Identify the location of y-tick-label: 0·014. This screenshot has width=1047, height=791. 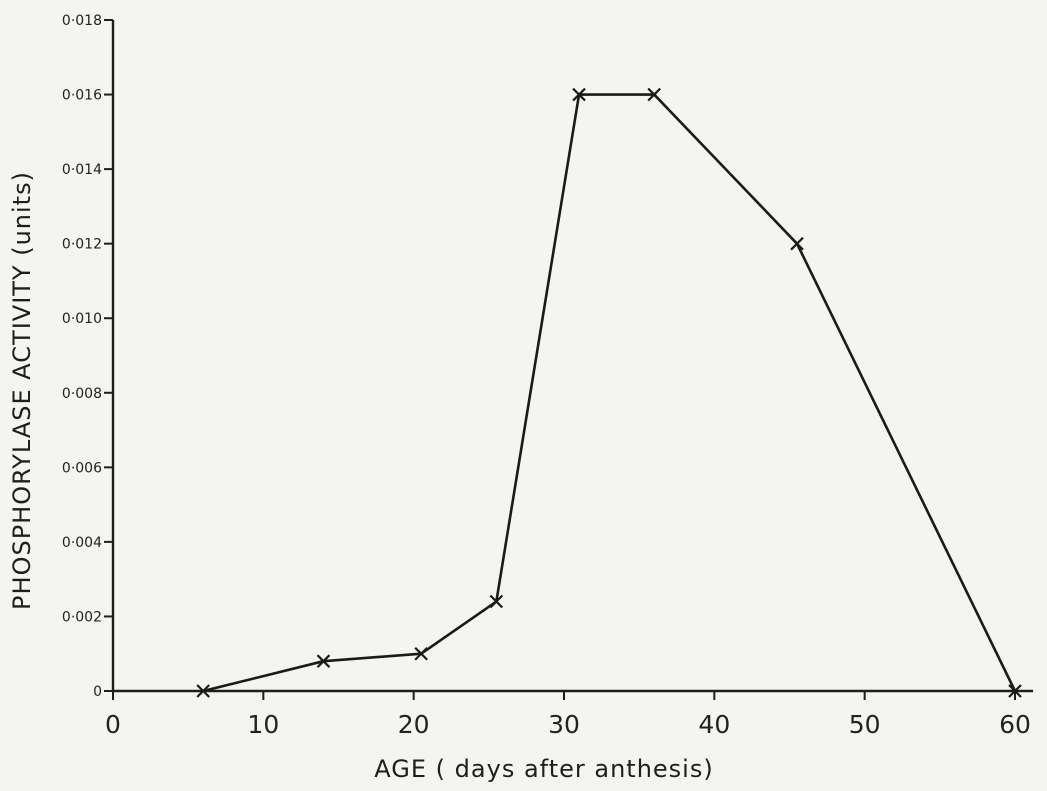
(82, 170).